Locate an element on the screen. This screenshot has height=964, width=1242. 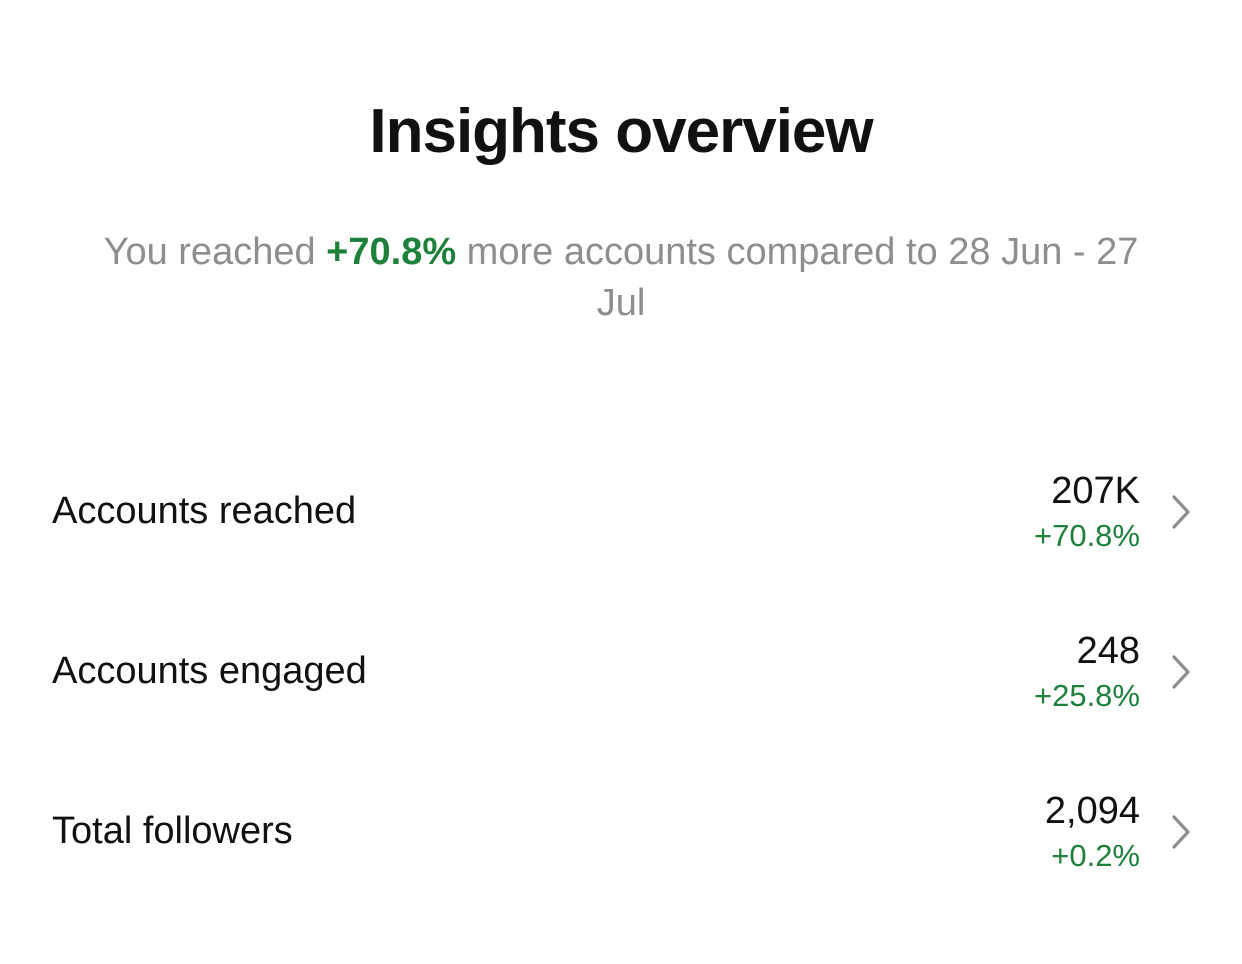
metric-values: 2,094 +0.2% is located at coordinates (1092, 831).